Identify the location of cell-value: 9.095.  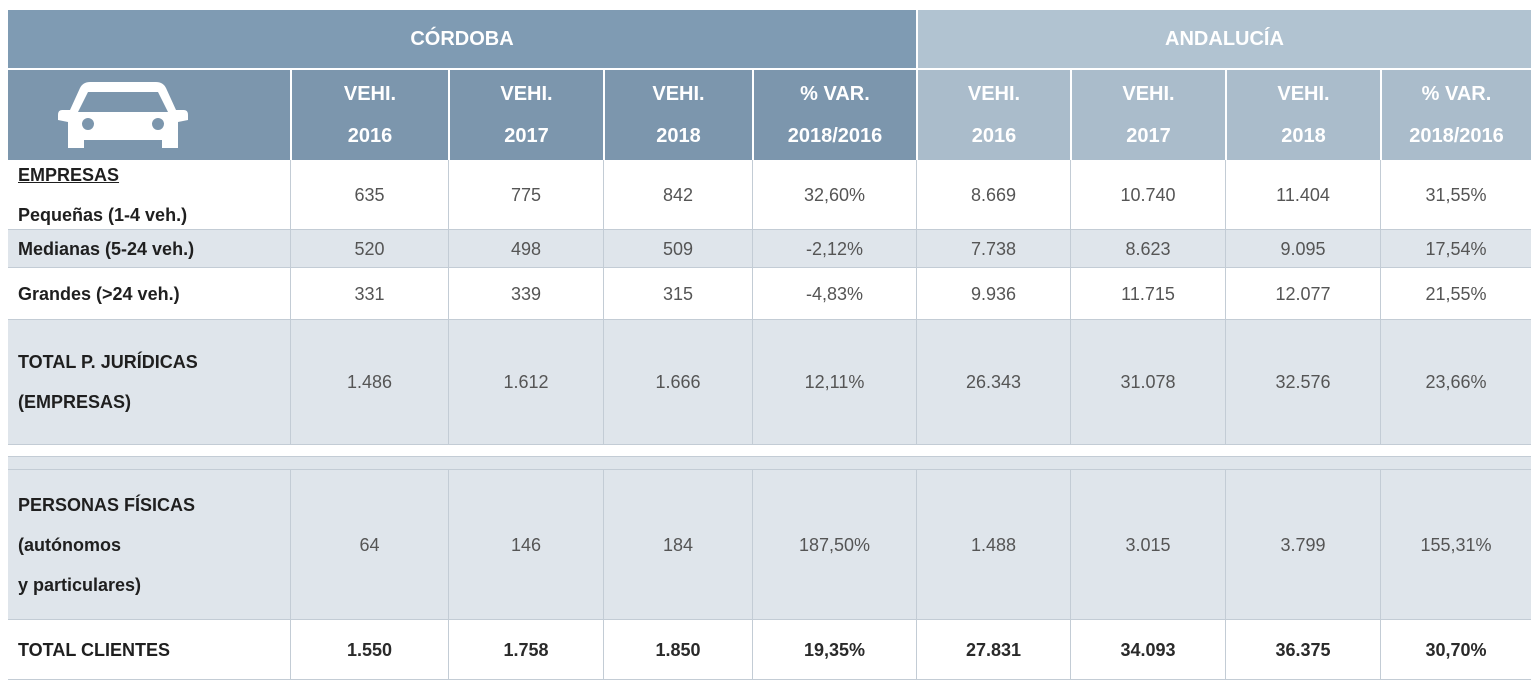
(1303, 248).